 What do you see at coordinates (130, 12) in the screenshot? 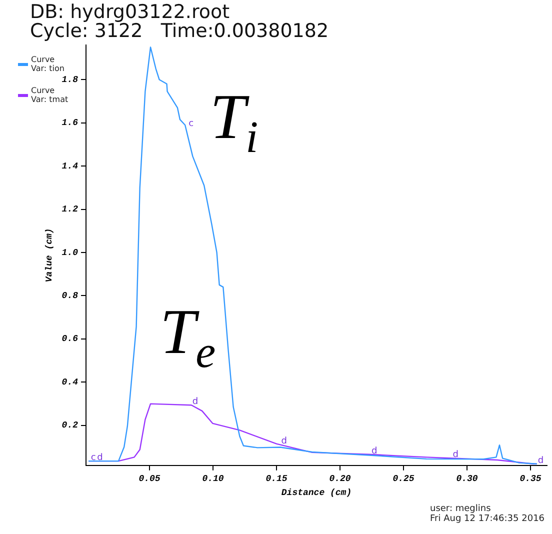
I see `chart-title: DB: hydrg03122.root` at bounding box center [130, 12].